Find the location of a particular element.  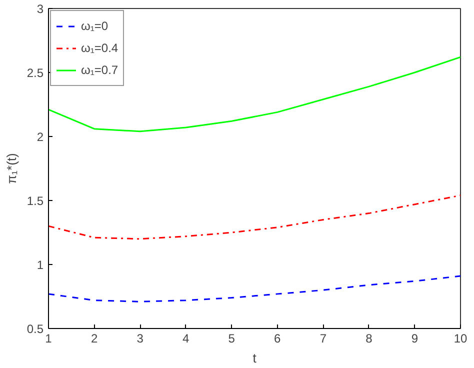

y-tick-label: 2 is located at coordinates (40, 137).